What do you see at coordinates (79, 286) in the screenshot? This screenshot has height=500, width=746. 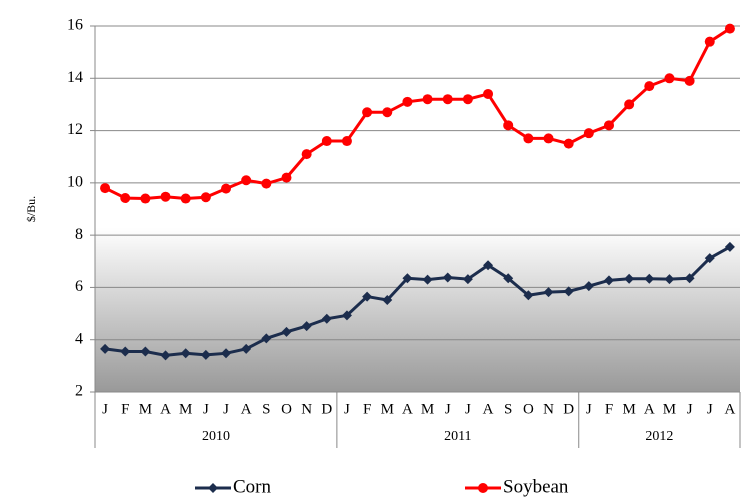 I see `y-tick-label: 6` at bounding box center [79, 286].